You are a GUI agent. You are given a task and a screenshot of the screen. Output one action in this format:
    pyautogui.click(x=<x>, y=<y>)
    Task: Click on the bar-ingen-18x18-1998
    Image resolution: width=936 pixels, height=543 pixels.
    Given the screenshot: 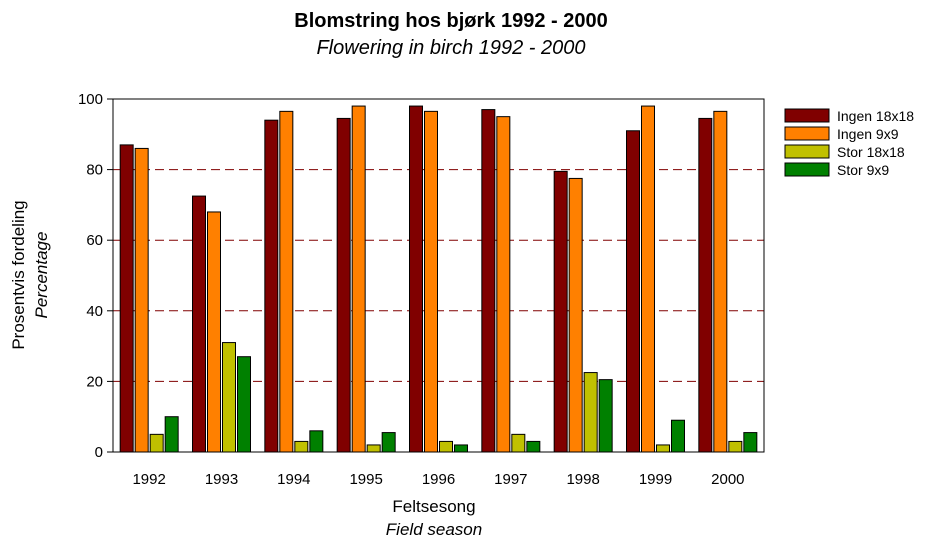 What is the action you would take?
    pyautogui.click(x=560, y=311)
    